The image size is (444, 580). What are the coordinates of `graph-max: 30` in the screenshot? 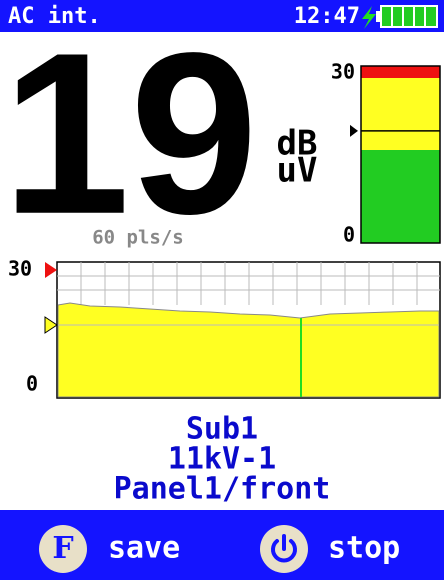 It's located at (20, 269).